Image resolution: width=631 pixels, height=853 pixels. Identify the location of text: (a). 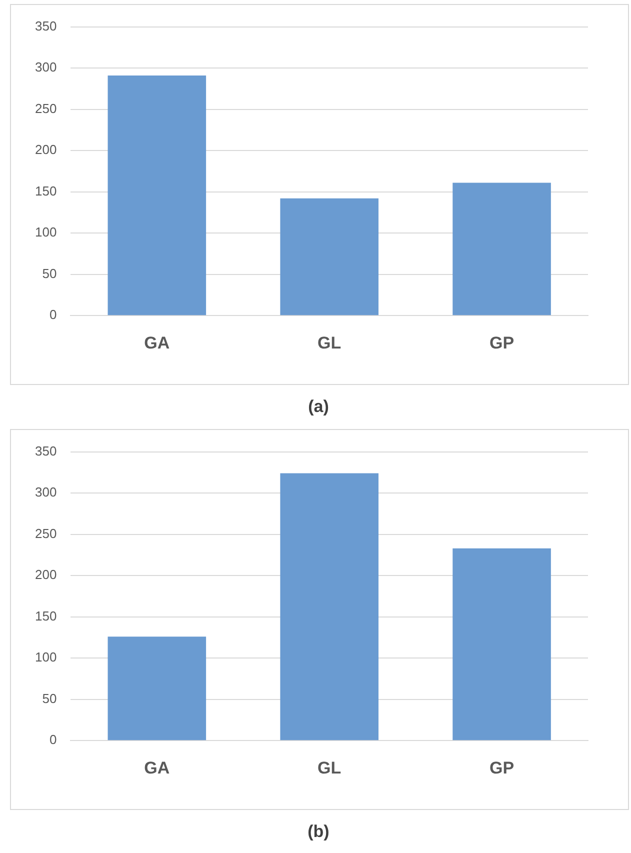
(318, 407).